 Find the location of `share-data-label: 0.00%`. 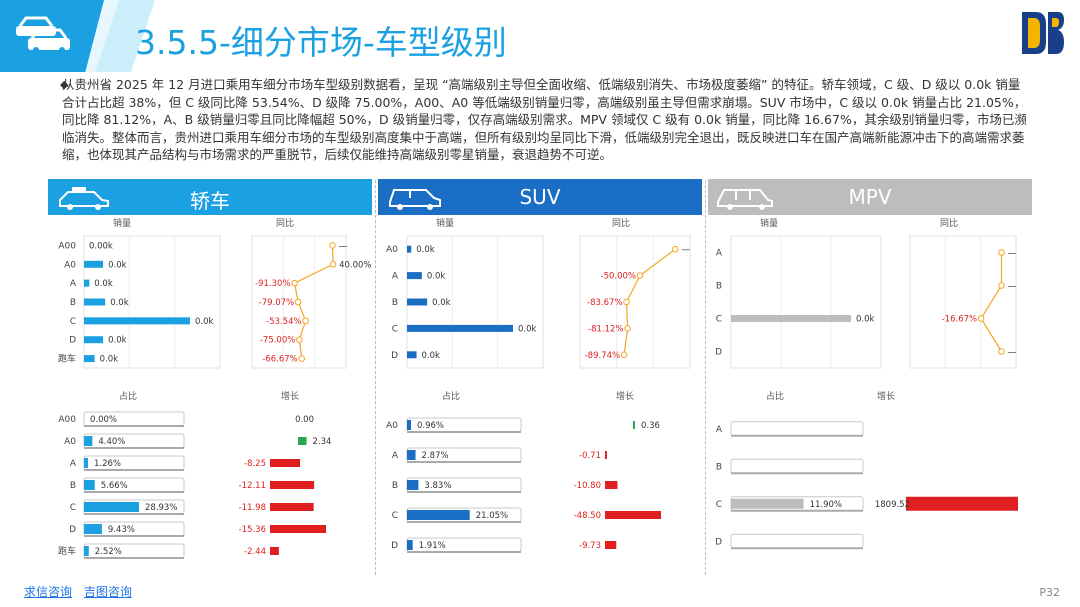

share-data-label: 0.00% is located at coordinates (103, 420).